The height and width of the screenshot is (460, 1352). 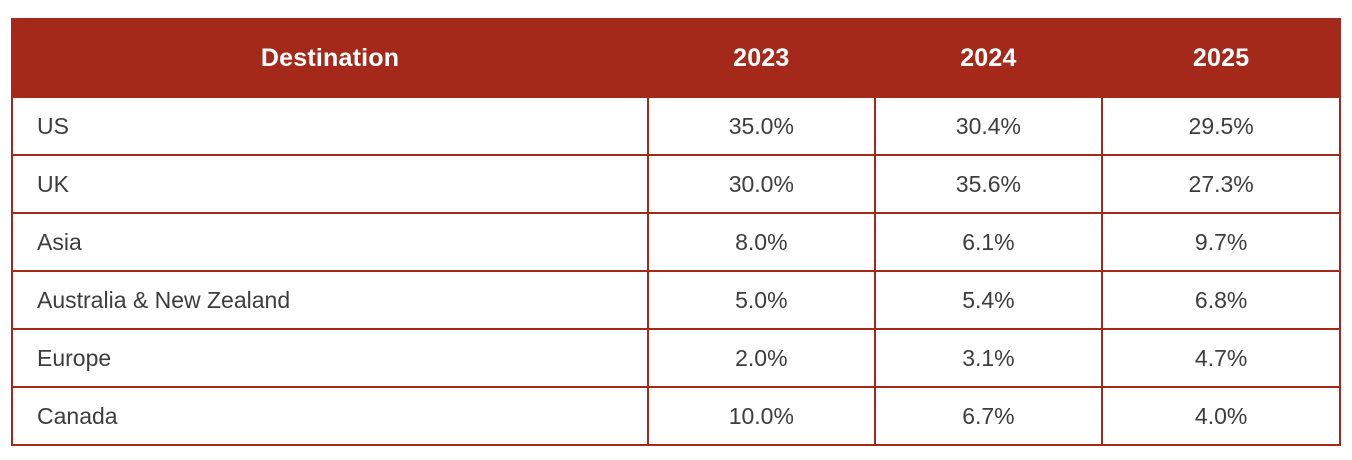 I want to click on value-cell-2024: 3.1%, so click(x=988, y=358).